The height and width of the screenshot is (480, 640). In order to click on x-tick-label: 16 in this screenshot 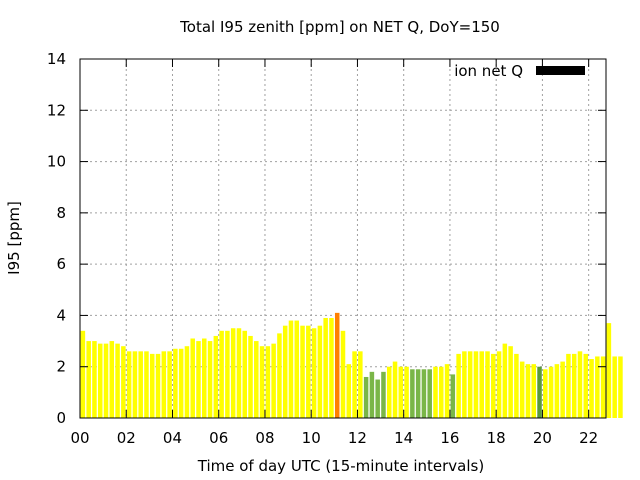, I will do `click(449, 438)`.